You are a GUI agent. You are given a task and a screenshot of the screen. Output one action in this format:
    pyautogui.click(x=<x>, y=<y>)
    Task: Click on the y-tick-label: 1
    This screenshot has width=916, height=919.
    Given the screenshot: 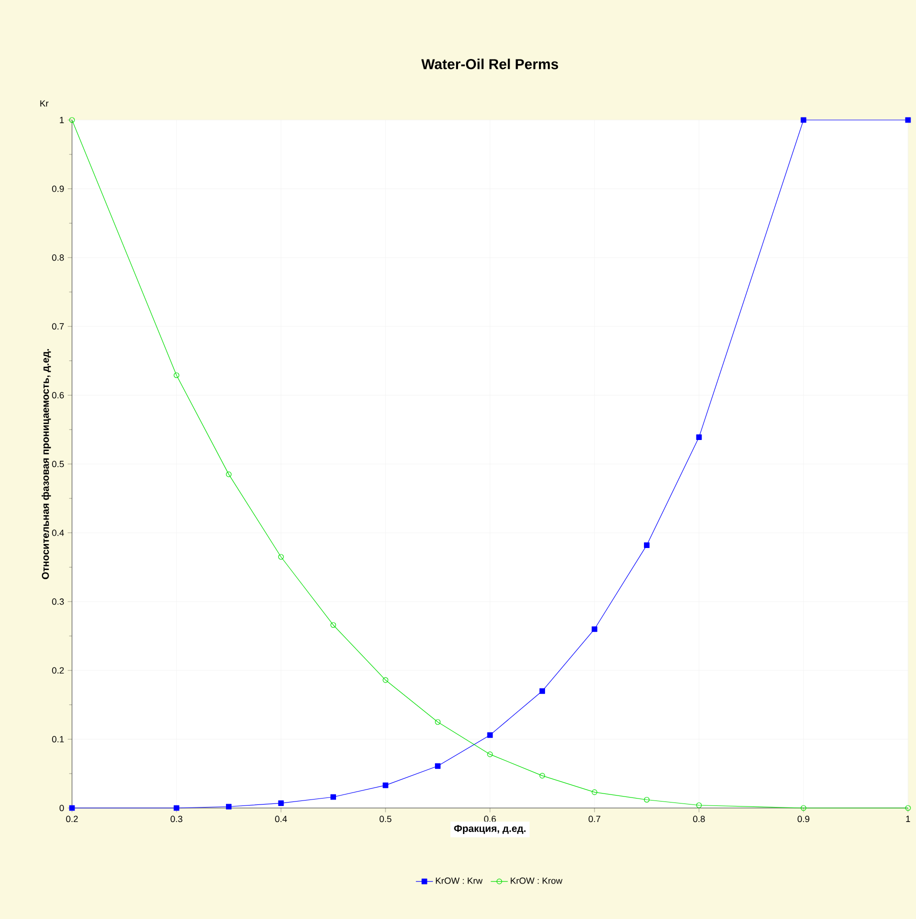 What is the action you would take?
    pyautogui.click(x=62, y=120)
    